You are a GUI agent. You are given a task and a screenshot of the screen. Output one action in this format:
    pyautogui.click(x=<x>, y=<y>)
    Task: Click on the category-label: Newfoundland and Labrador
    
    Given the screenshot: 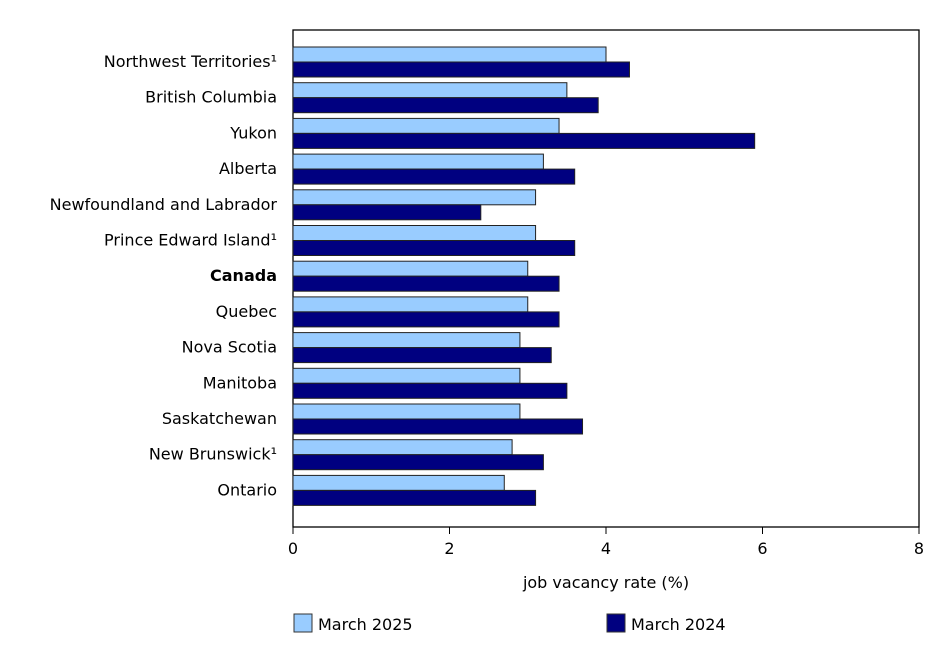 What is the action you would take?
    pyautogui.click(x=164, y=204)
    